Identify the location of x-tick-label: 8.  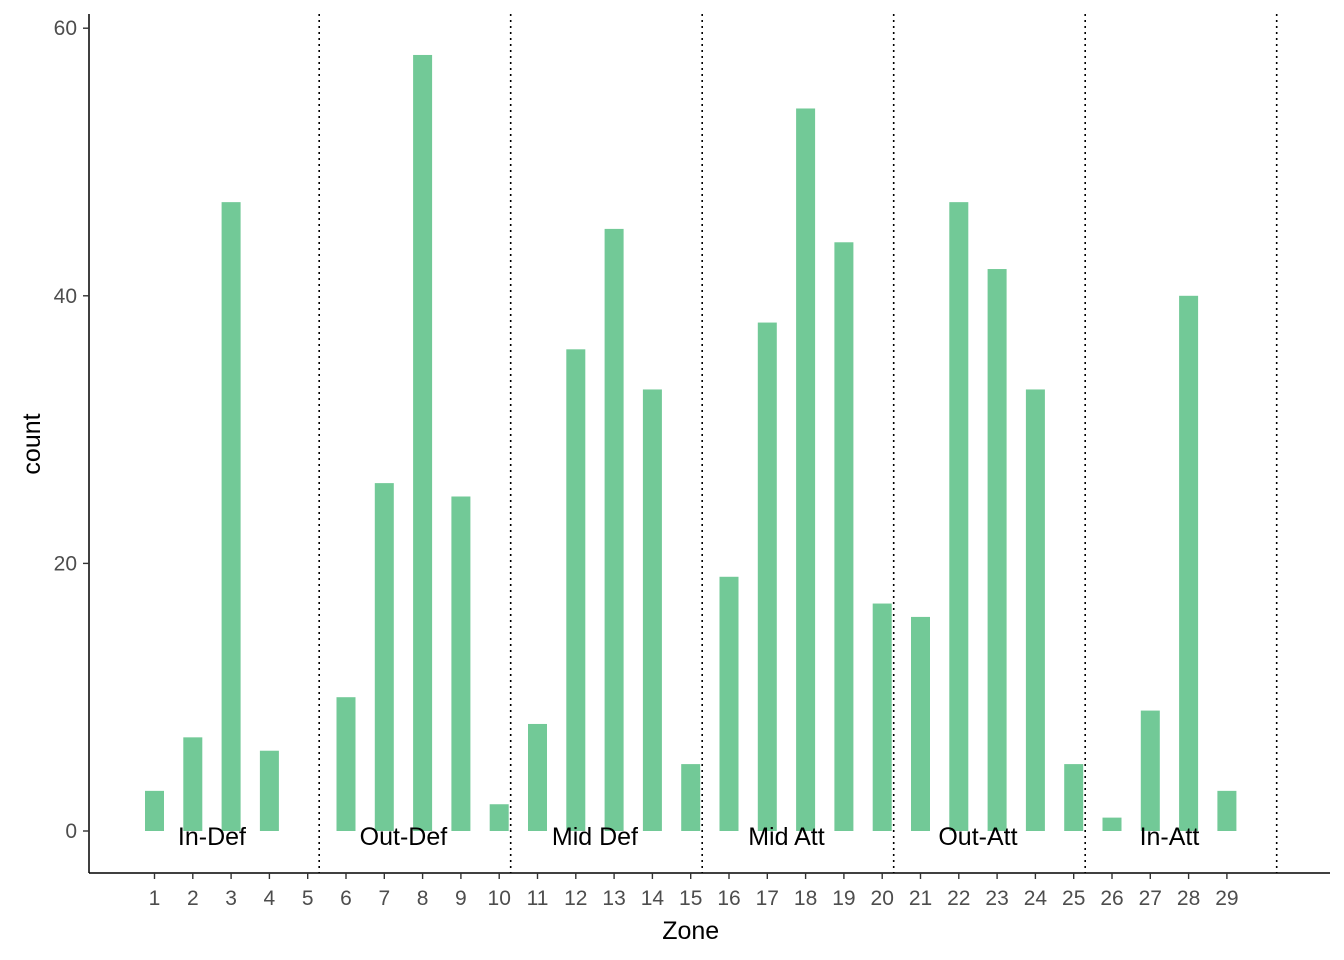
(423, 898).